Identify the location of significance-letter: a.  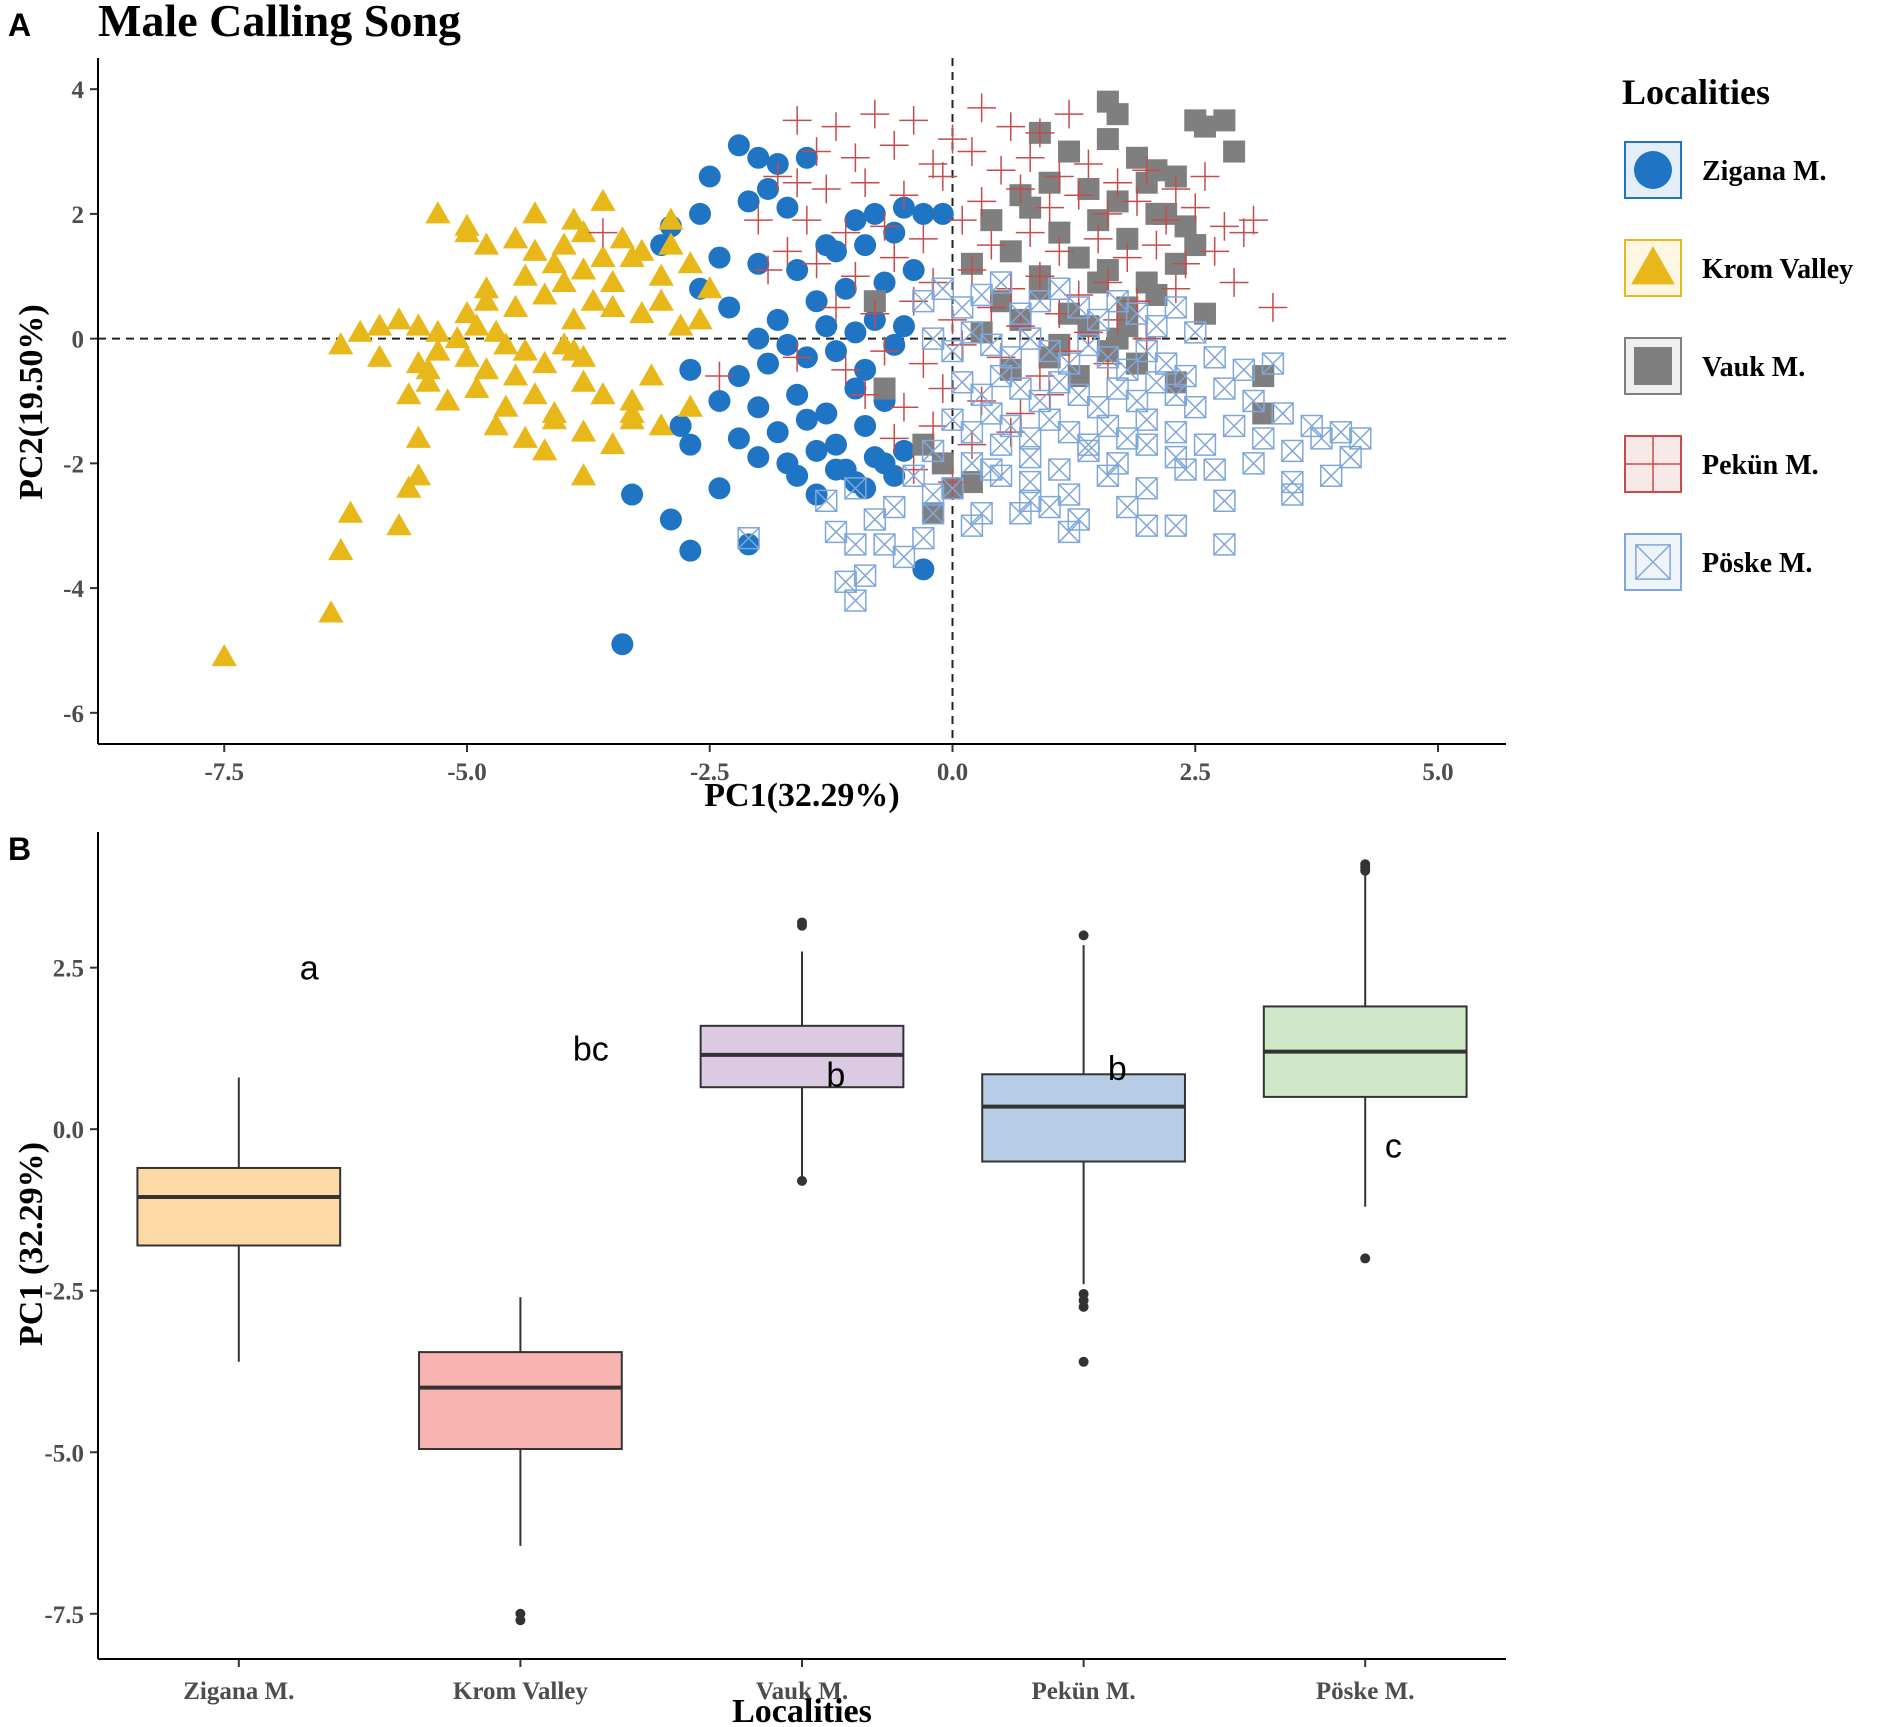
(309, 969).